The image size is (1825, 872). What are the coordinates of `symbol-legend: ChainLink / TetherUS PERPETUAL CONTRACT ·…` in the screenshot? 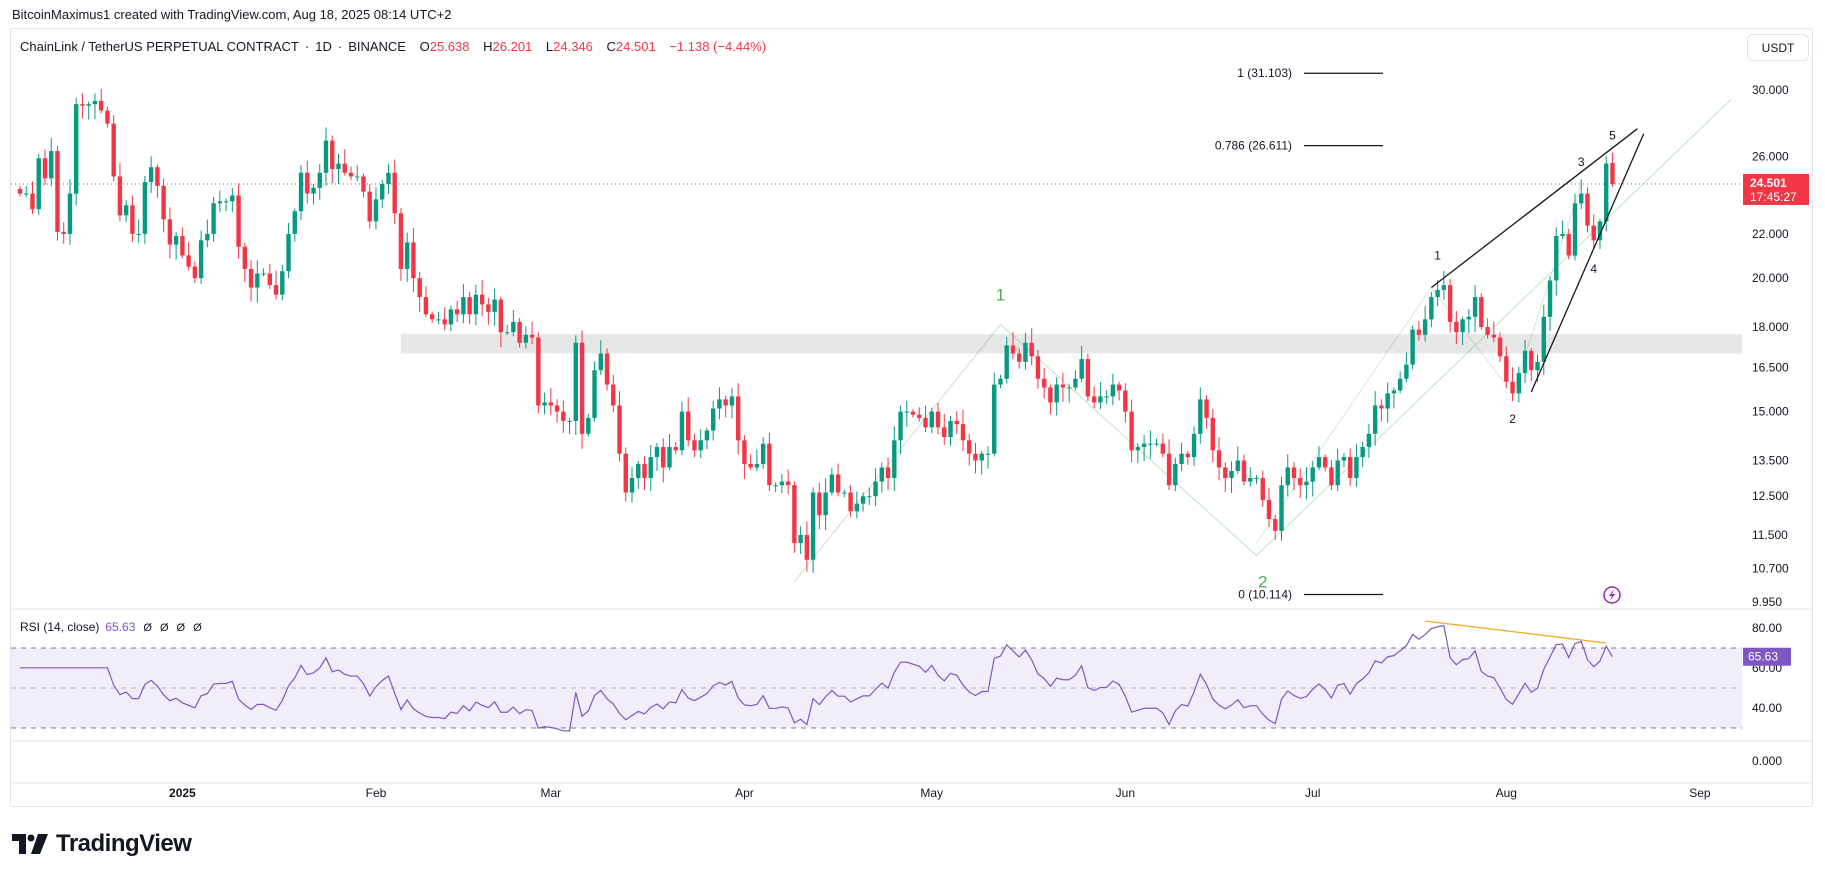 It's located at (393, 46).